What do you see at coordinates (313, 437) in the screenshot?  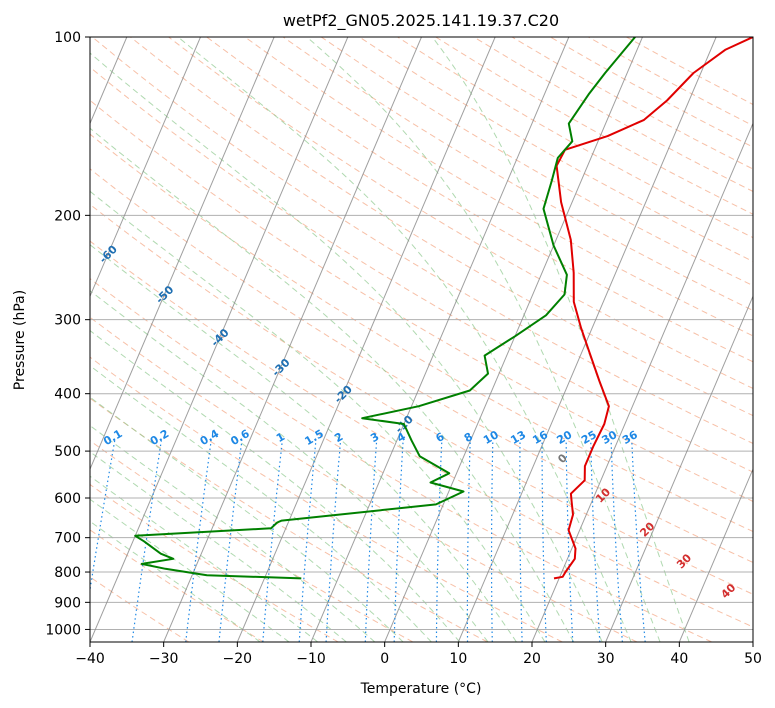 I see `mixing-ratio-label: 1.5` at bounding box center [313, 437].